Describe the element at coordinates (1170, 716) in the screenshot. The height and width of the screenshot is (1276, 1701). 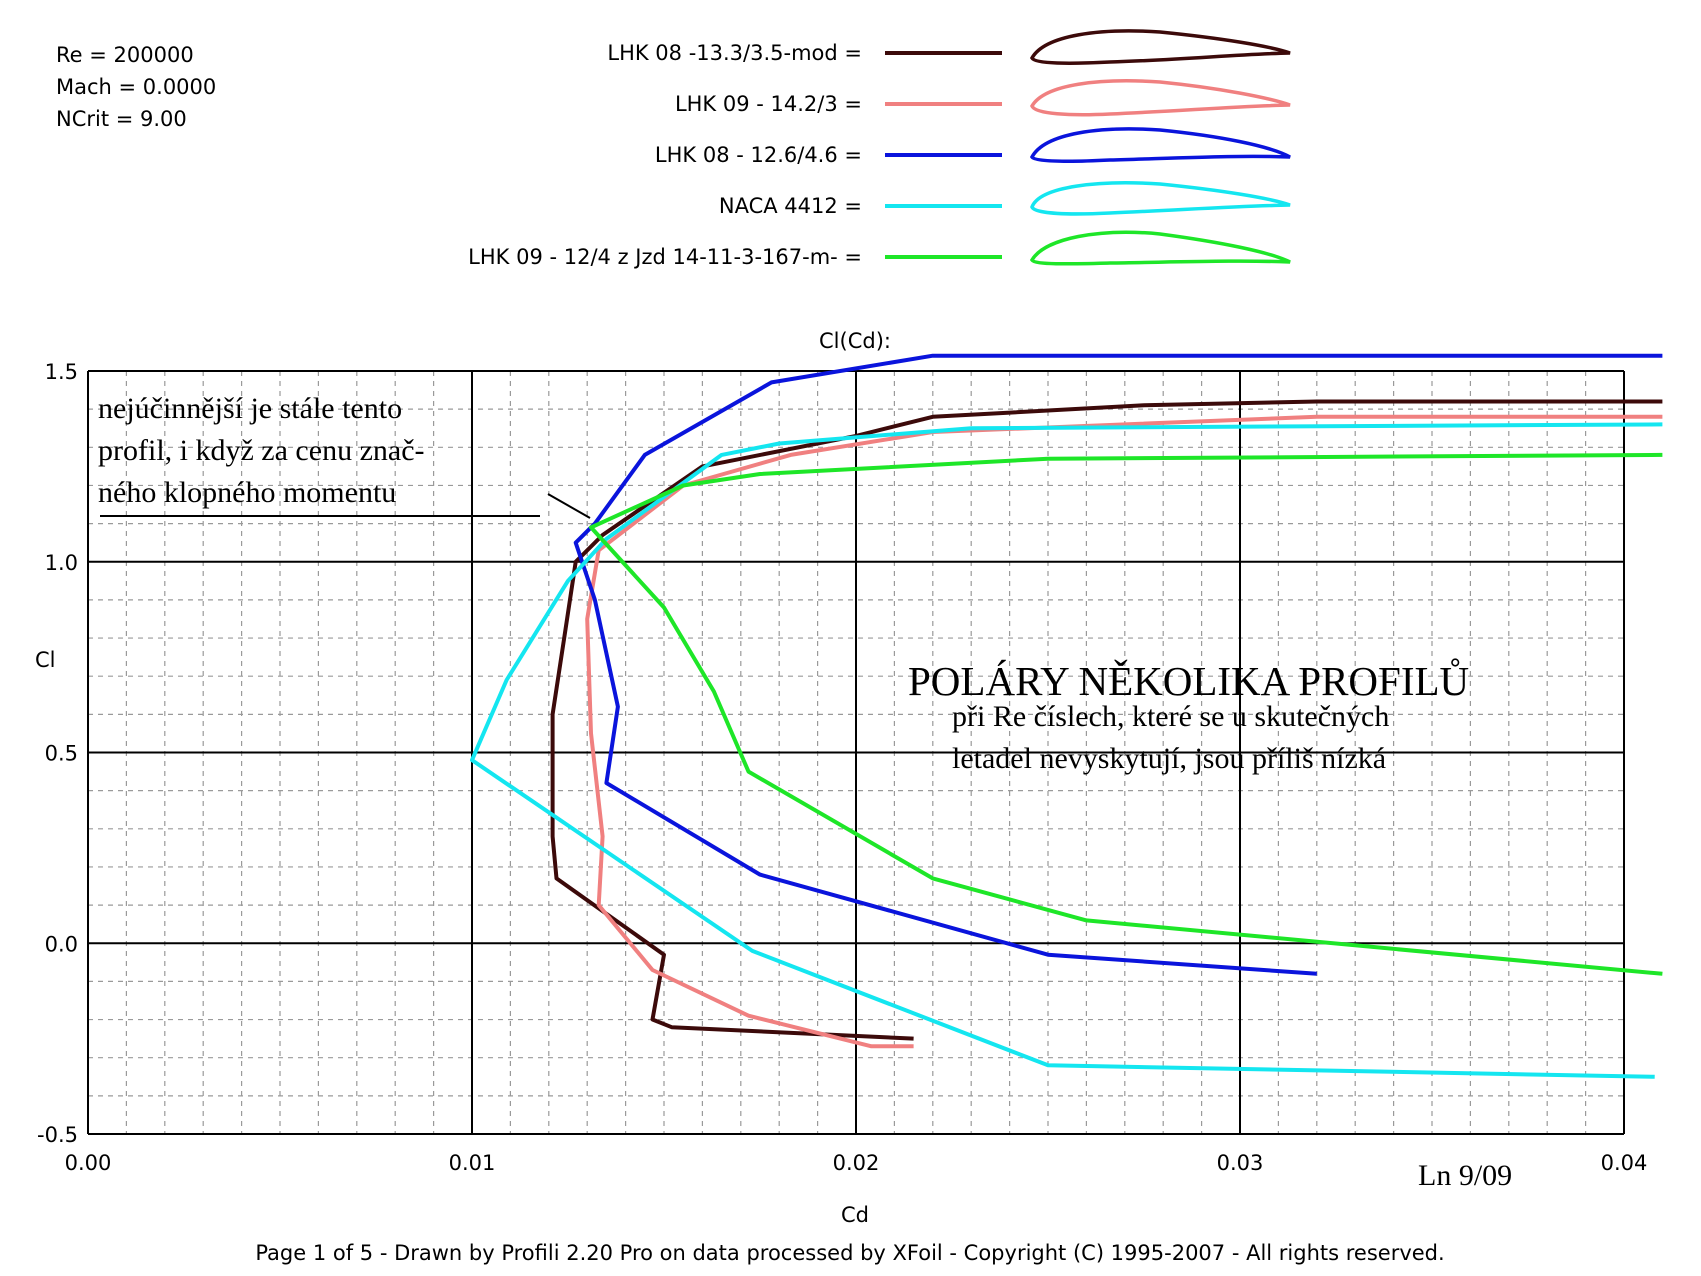
I see `annotation-subtitle-1: při Re číslech, které se u skutečných` at that location.